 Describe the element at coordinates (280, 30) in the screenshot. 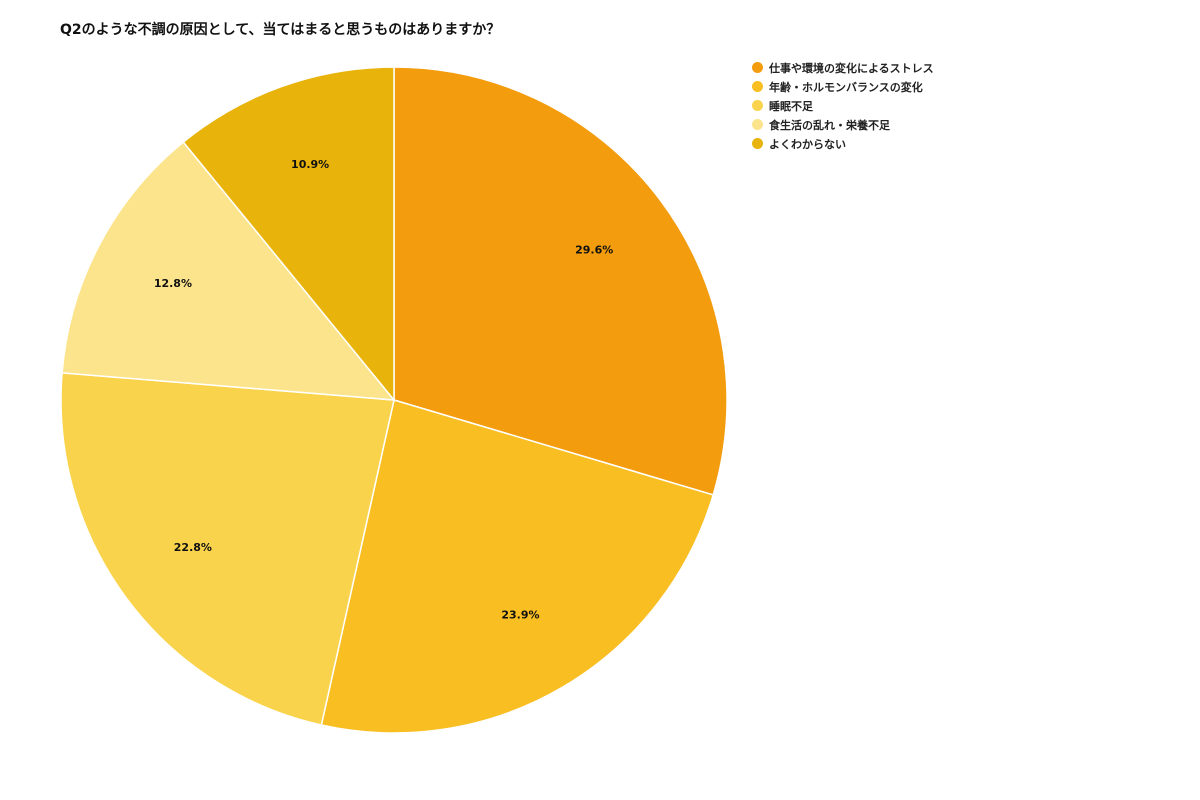

I see `chart-title: Q2のような不調の原因として、当てはまると思うものはありますか？` at that location.